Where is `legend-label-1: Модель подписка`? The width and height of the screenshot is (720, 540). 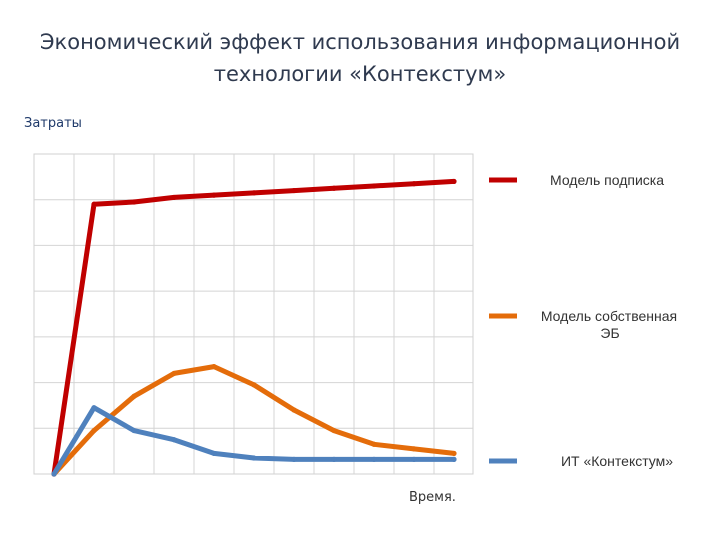 legend-label-1: Модель подписка is located at coordinates (607, 180).